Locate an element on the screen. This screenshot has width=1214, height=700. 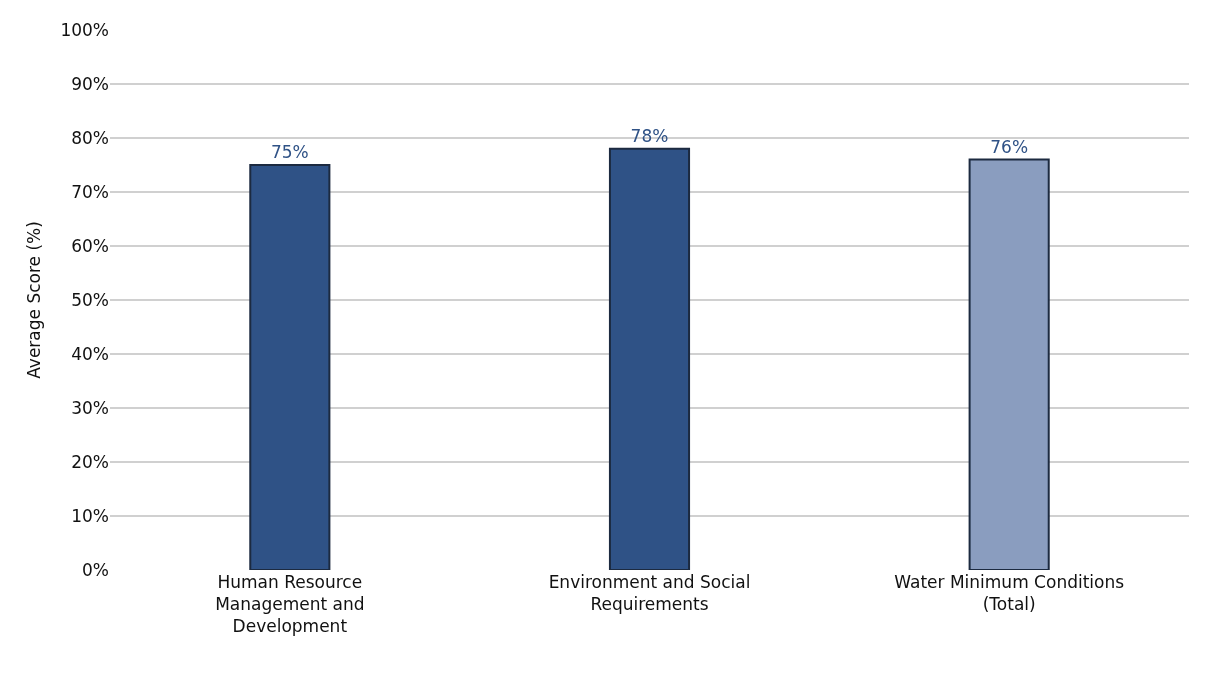
y-tick-label: 60% is located at coordinates (90, 245).